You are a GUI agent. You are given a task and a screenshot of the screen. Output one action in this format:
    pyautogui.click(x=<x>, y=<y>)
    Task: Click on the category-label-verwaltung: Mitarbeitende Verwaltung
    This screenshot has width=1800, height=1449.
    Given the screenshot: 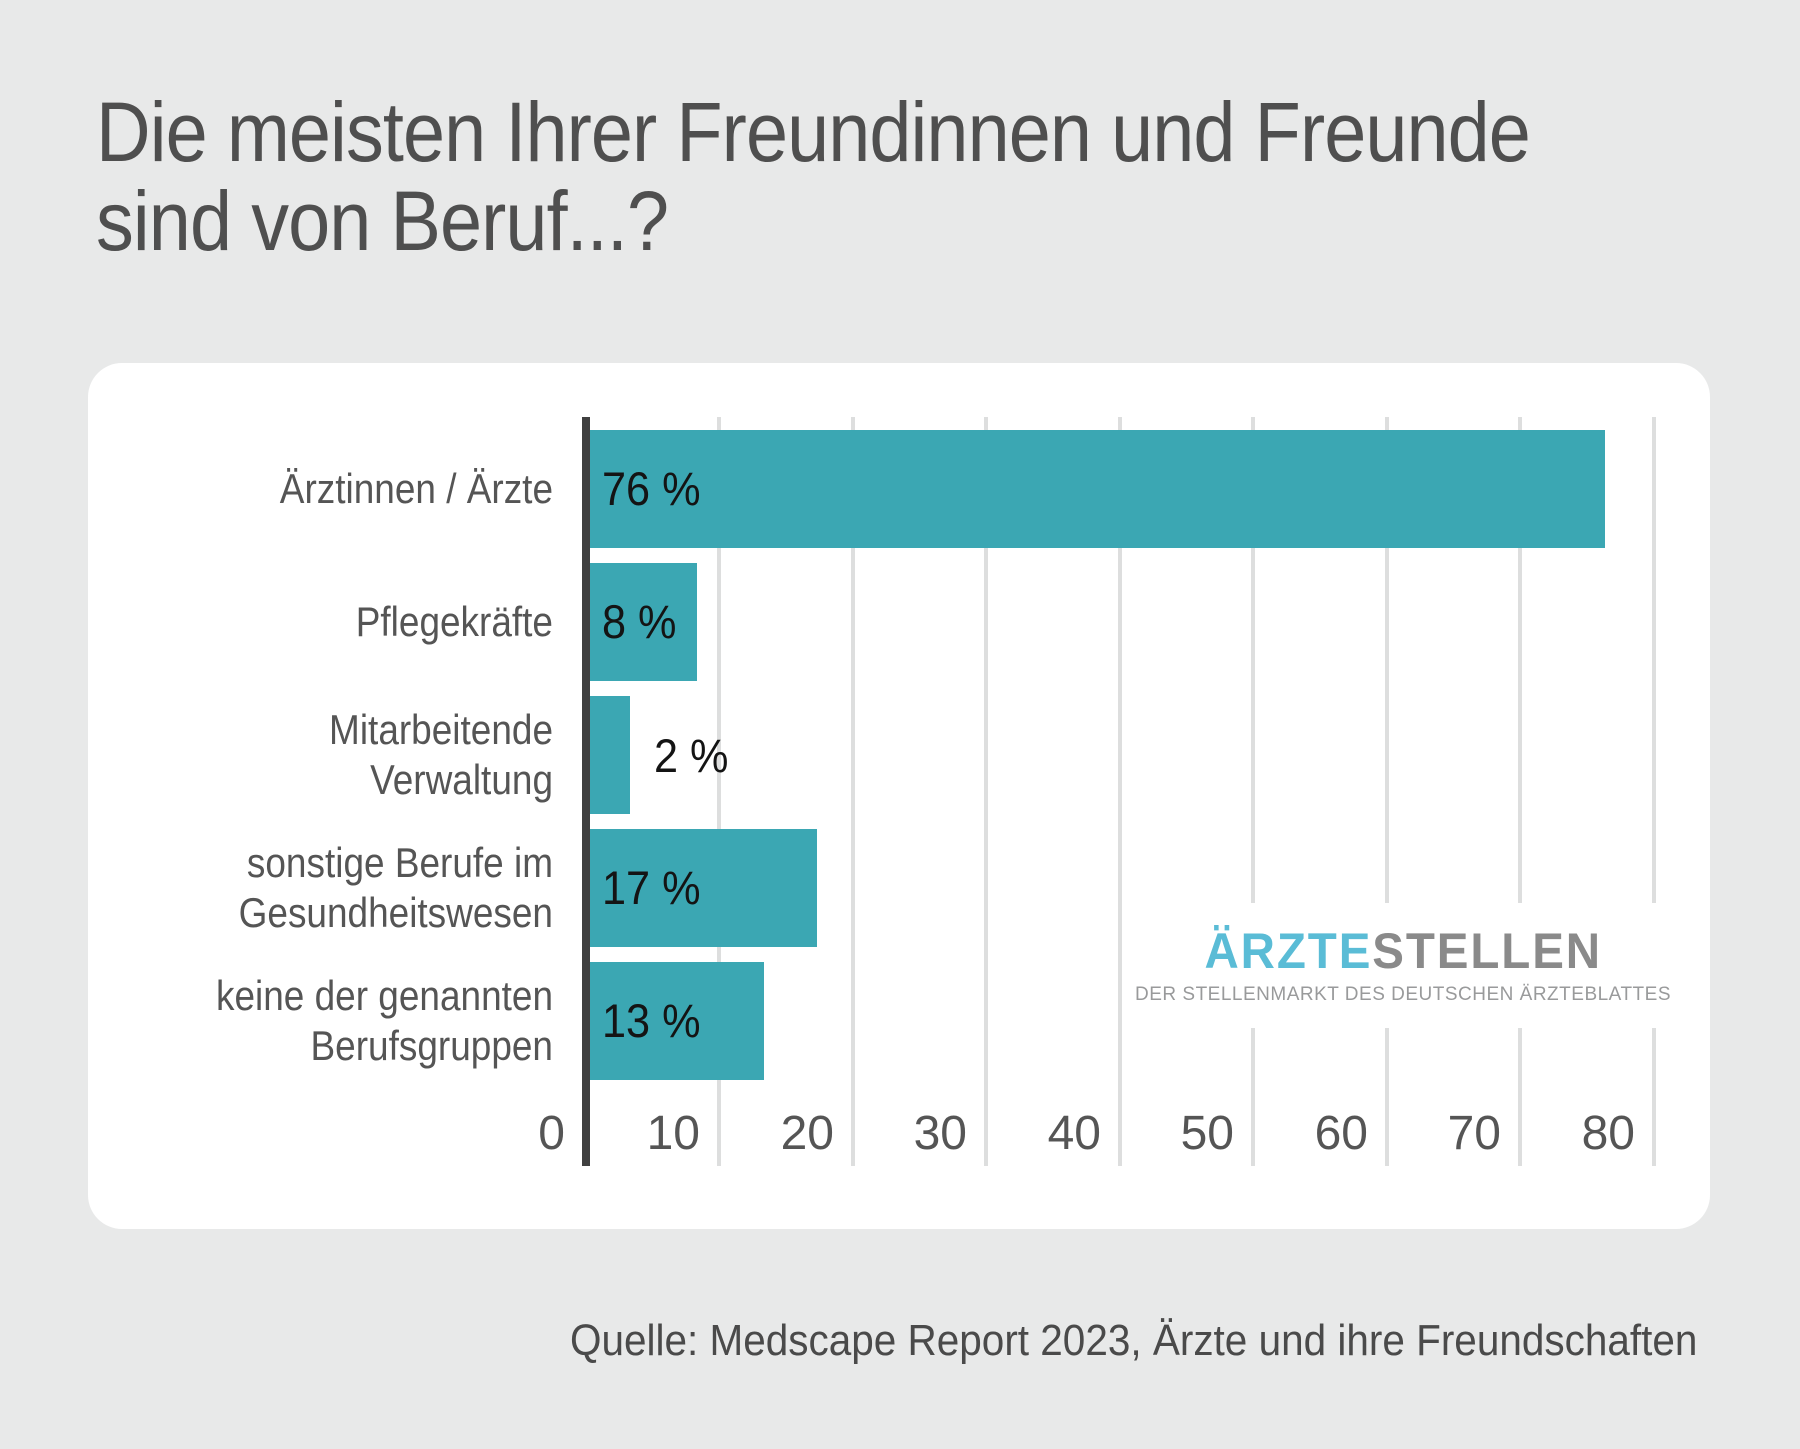 What is the action you would take?
    pyautogui.click(x=359, y=755)
    